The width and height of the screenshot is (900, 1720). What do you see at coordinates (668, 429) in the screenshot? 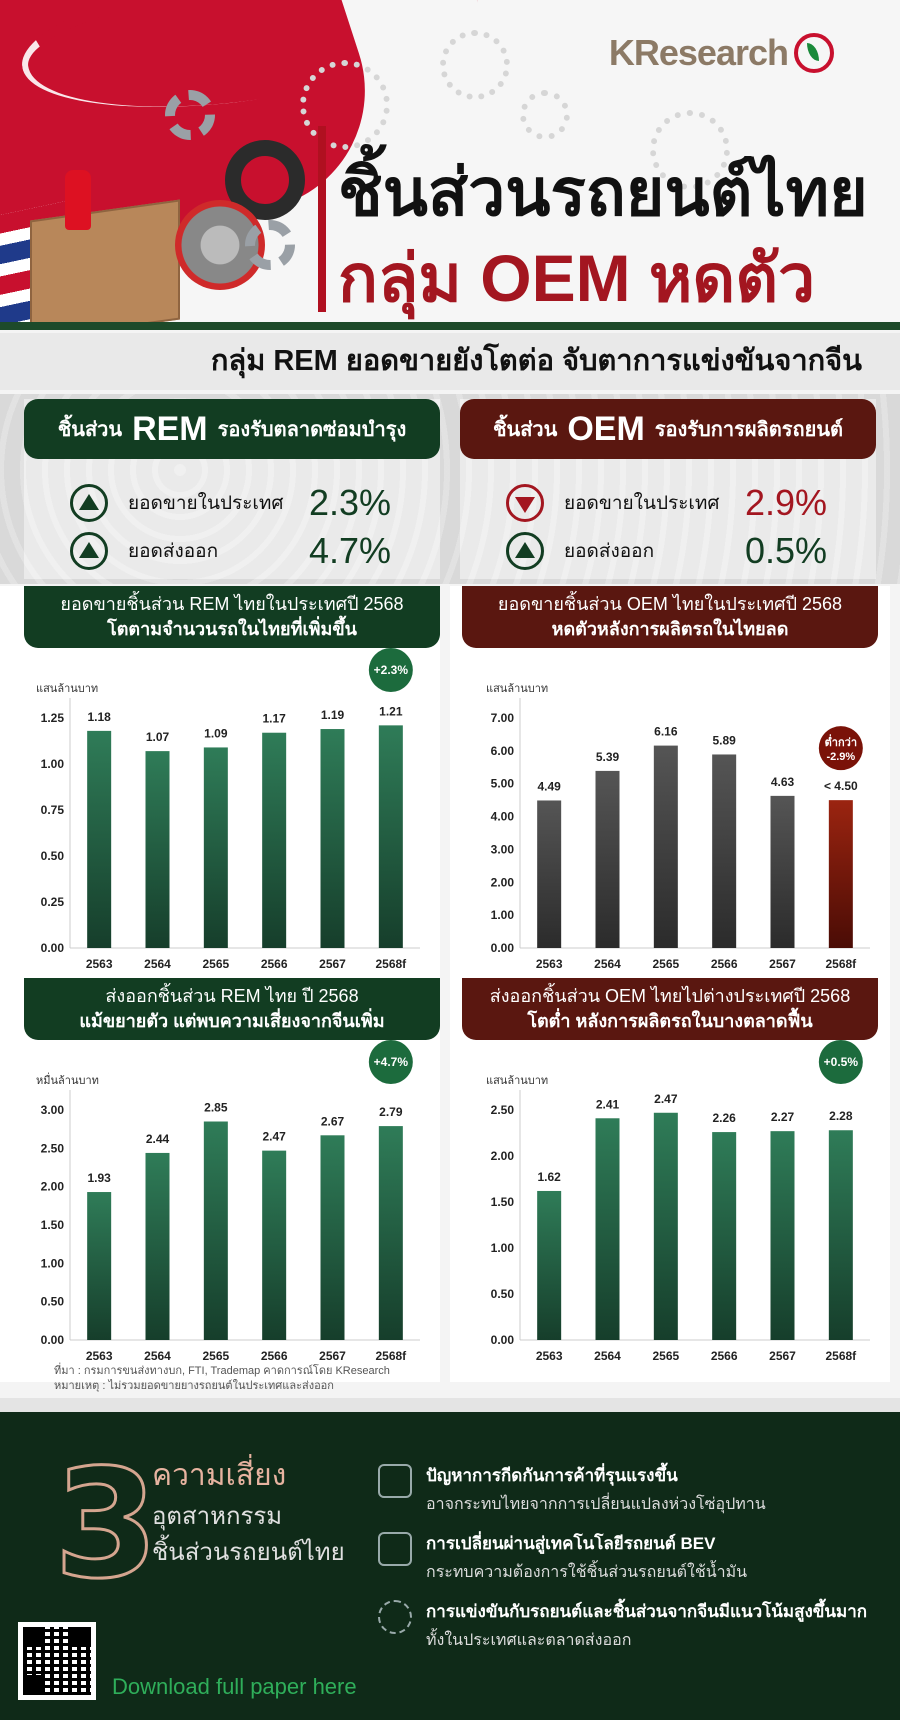
I see `oem-panel-header: ชิ้นส่วน OEM รองรับการผลิตรถยนต์` at bounding box center [668, 429].